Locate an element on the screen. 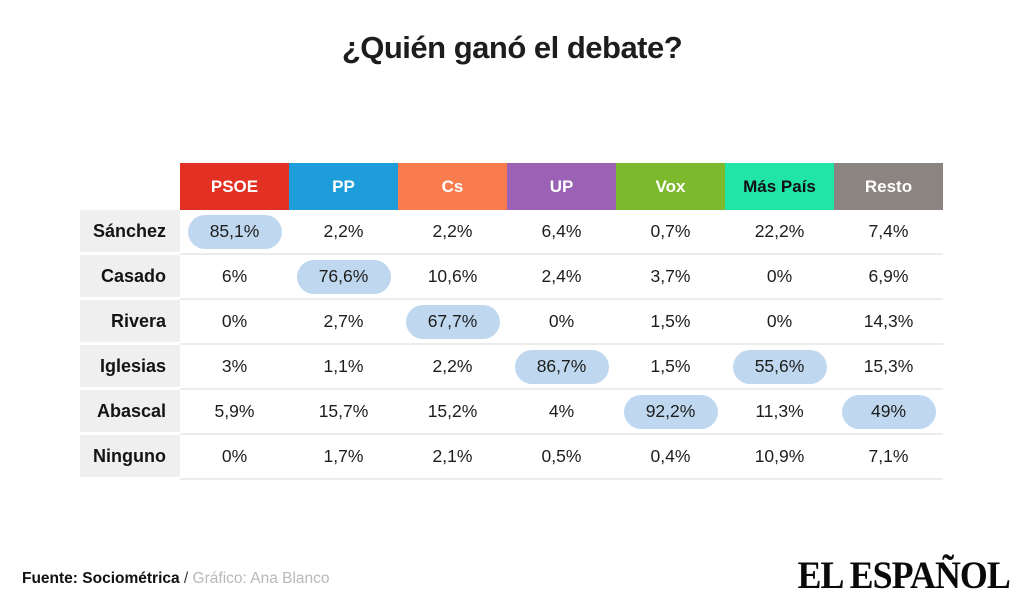 The width and height of the screenshot is (1024, 606). table-row-rivera: Rivera 0% 2,7% 67,7% 0% 1,5% 0% 14,3% is located at coordinates (512, 322).